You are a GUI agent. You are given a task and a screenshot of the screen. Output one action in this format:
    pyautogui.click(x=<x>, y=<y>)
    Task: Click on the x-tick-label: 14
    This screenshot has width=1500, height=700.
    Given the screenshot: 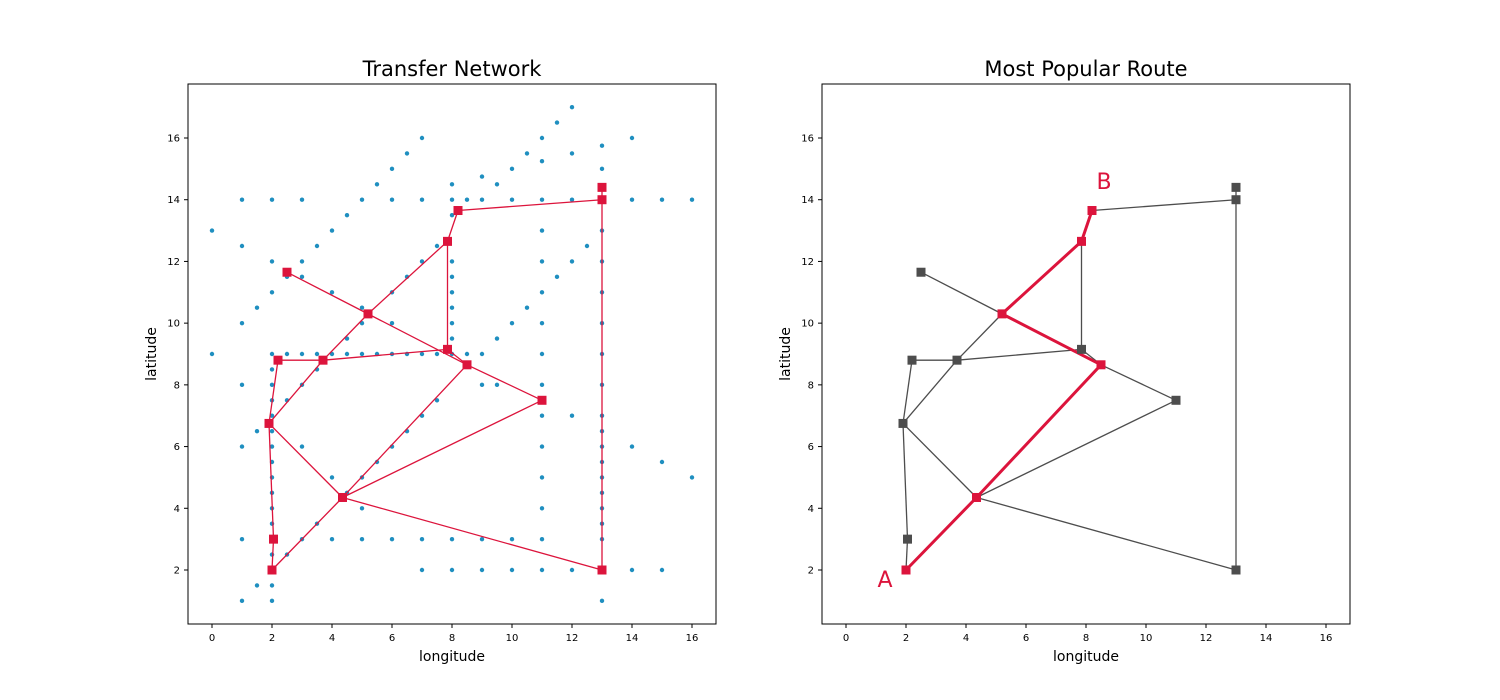 What is the action you would take?
    pyautogui.click(x=1266, y=638)
    